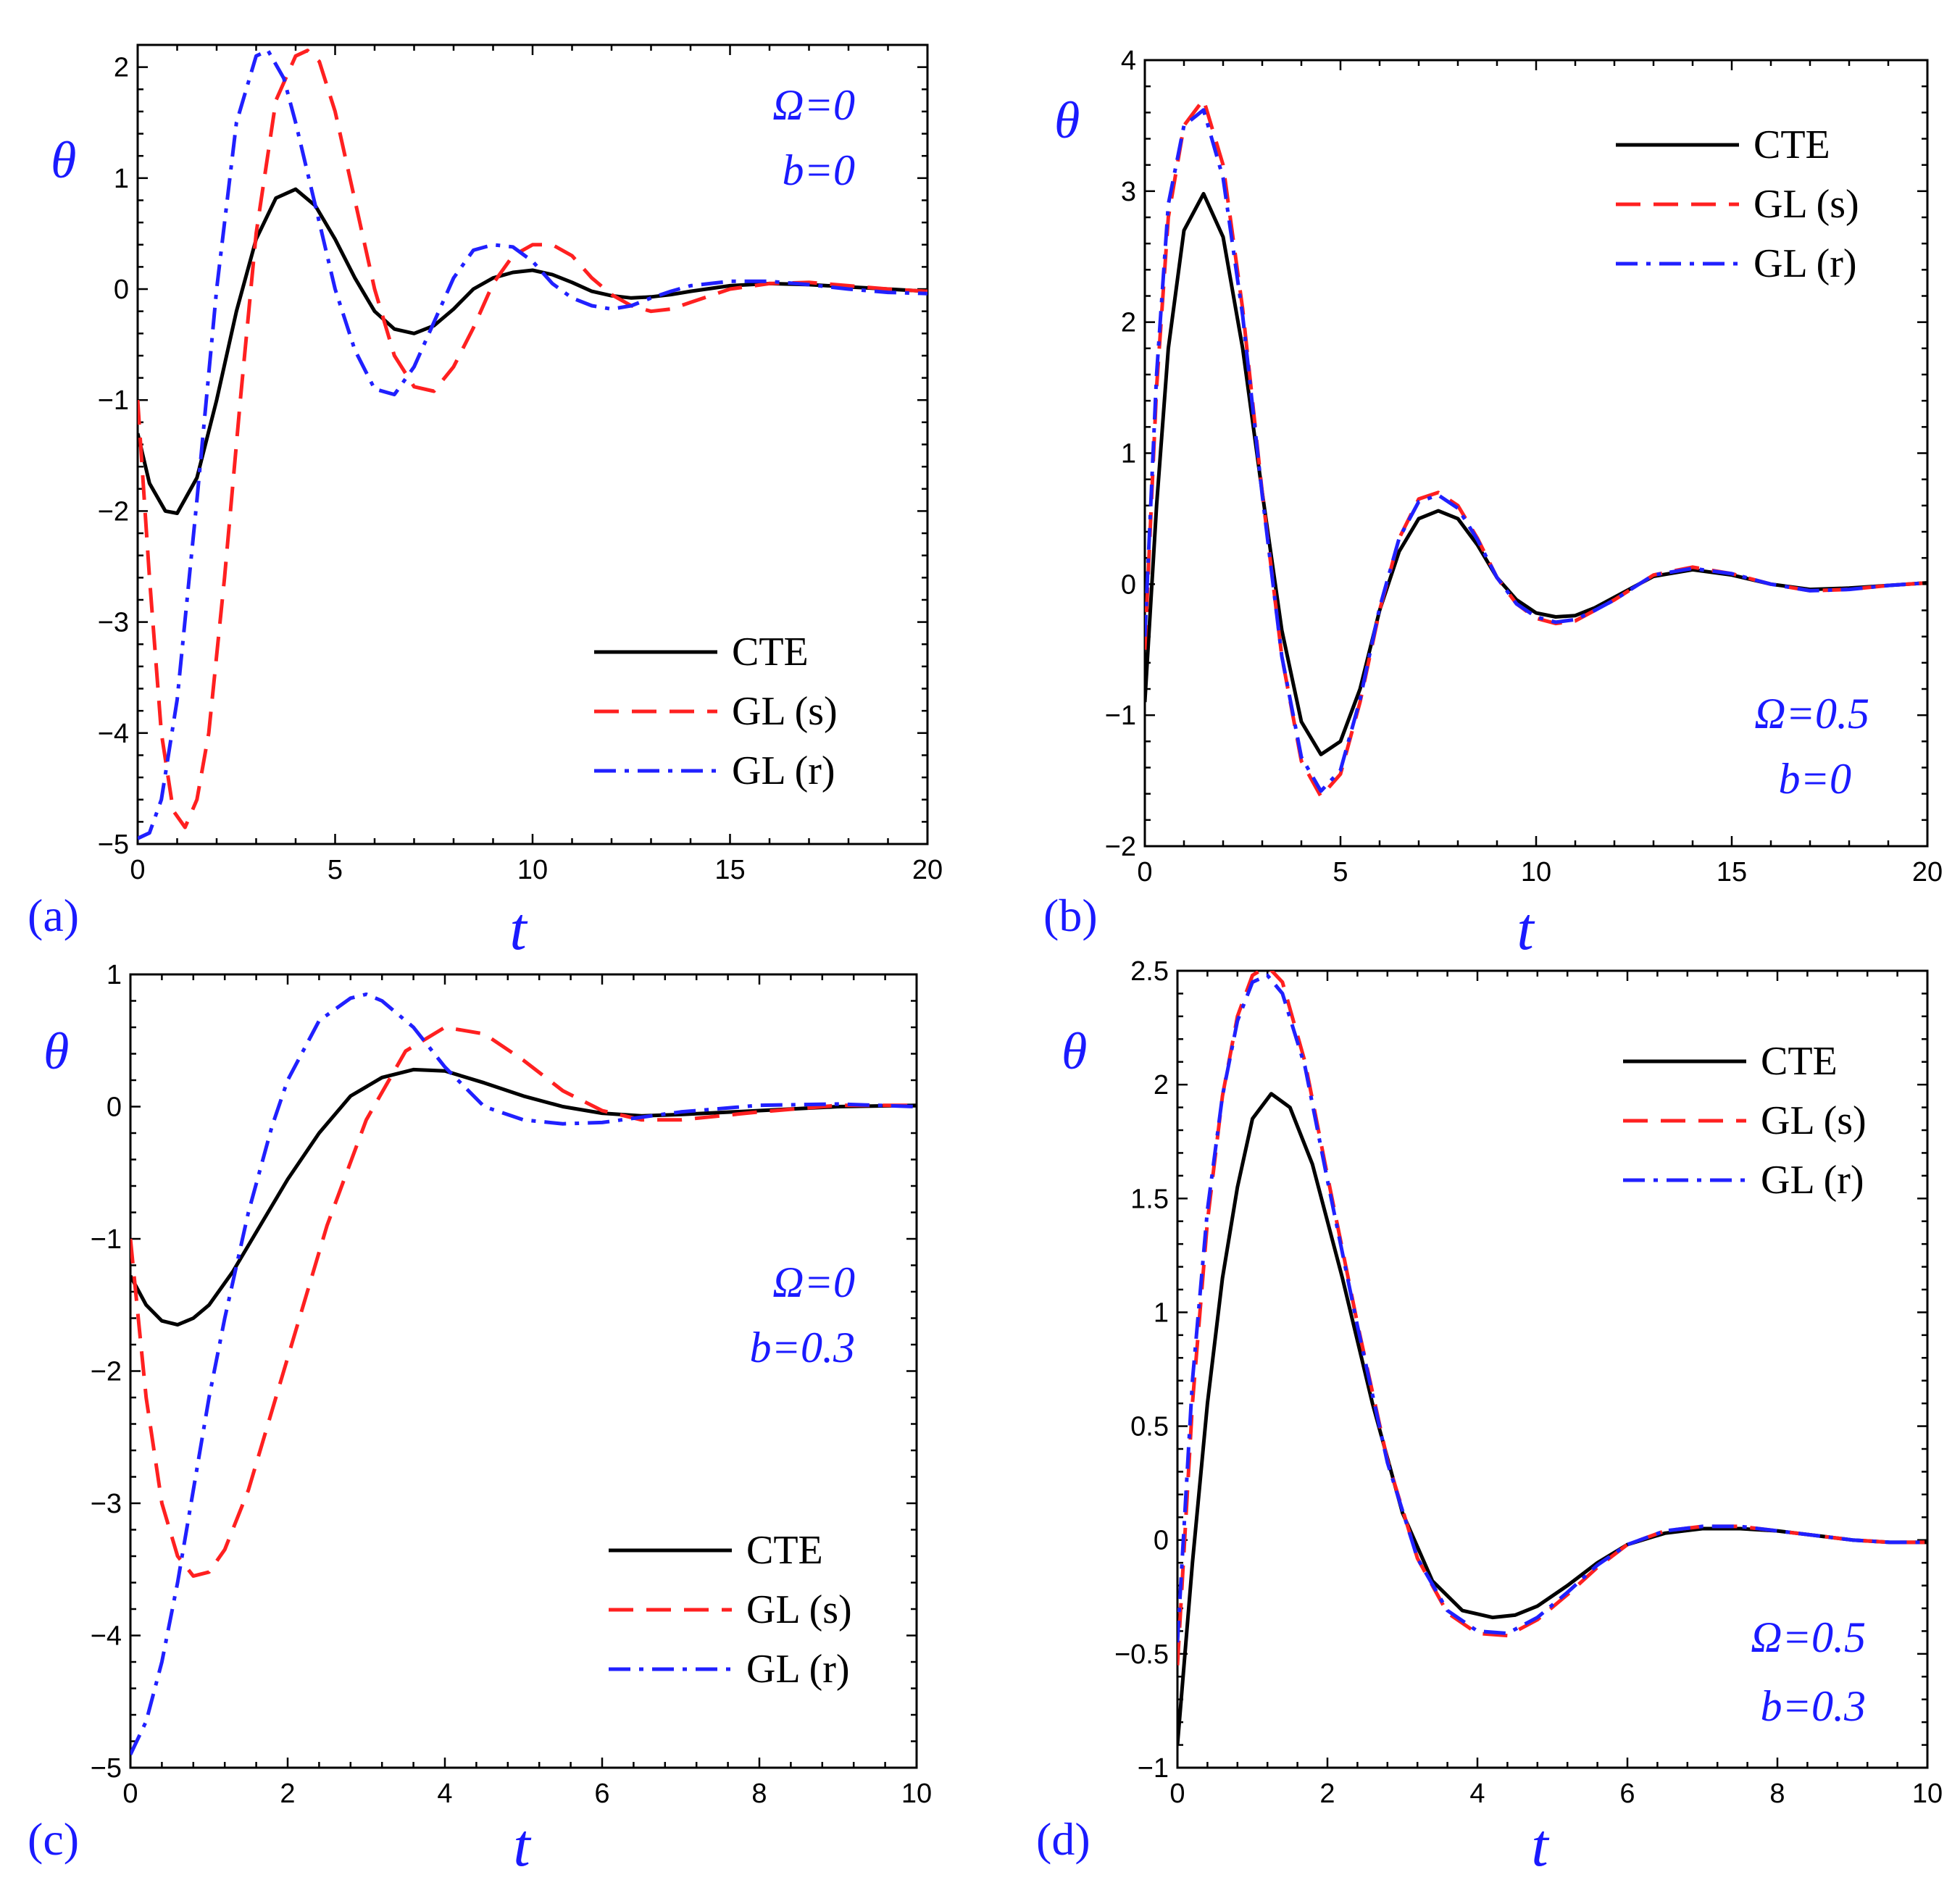  I want to click on series-line-gl-s, so click(523, 1301).